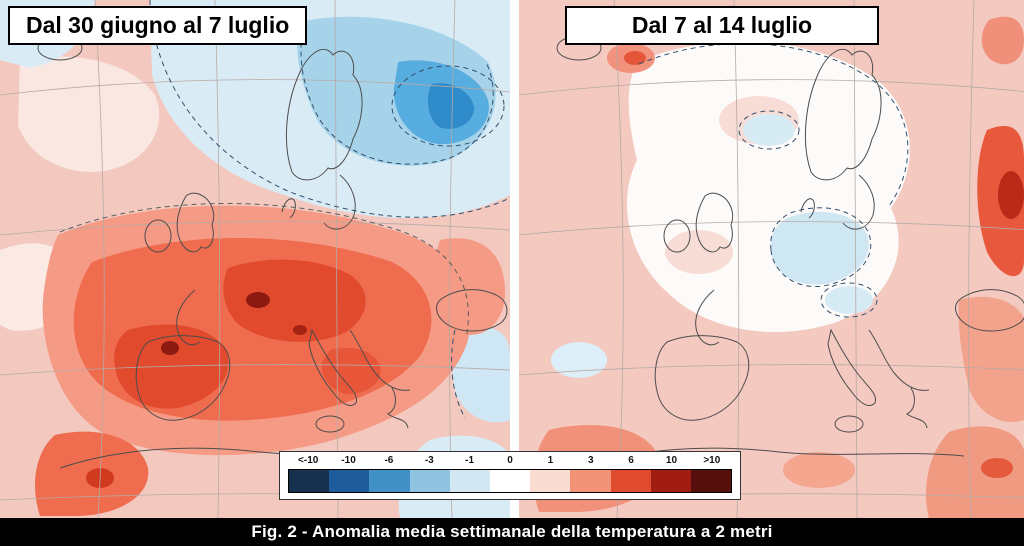 The height and width of the screenshot is (546, 1024). I want to click on legend-bar, so click(510, 481).